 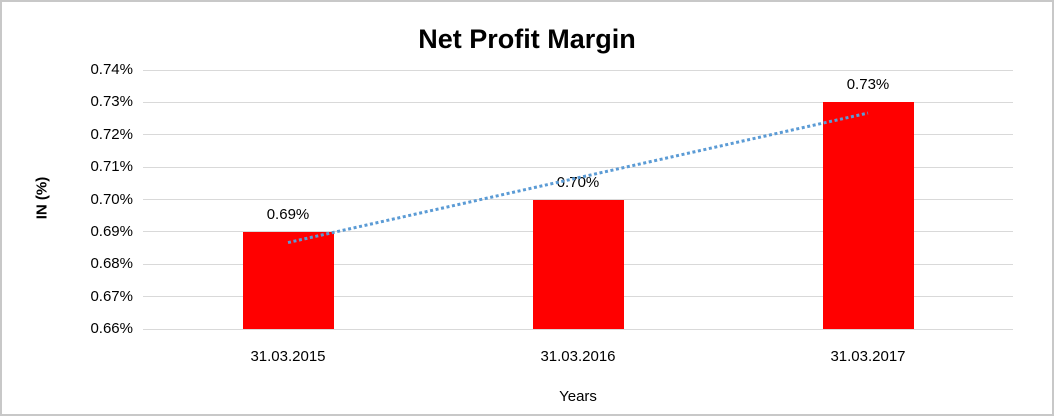 I want to click on y-axis-tick-label: 0.66%, so click(x=111, y=328).